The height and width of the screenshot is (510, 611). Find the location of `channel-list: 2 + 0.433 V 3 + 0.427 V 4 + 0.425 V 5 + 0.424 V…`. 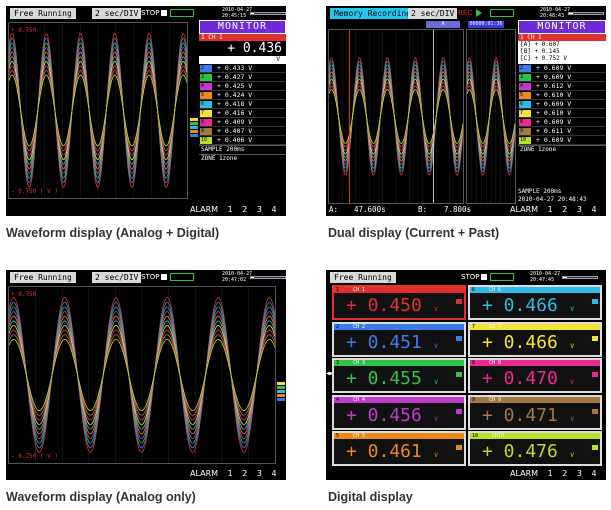

channel-list: 2 + 0.433 V 3 + 0.427 V 4 + 0.425 V 5 + 0.424 V… is located at coordinates (242, 104).